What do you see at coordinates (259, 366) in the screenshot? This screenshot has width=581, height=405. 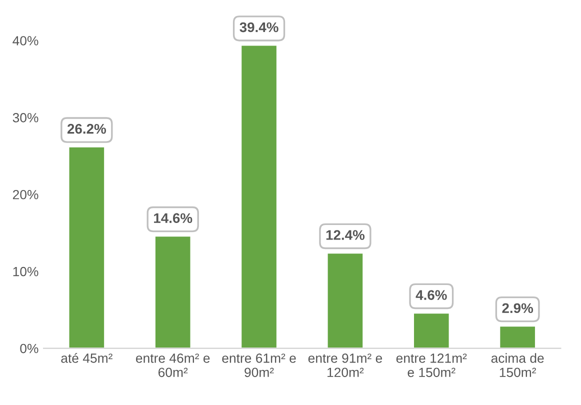 I see `x-tick-label: entre 61m² e 90m²` at bounding box center [259, 366].